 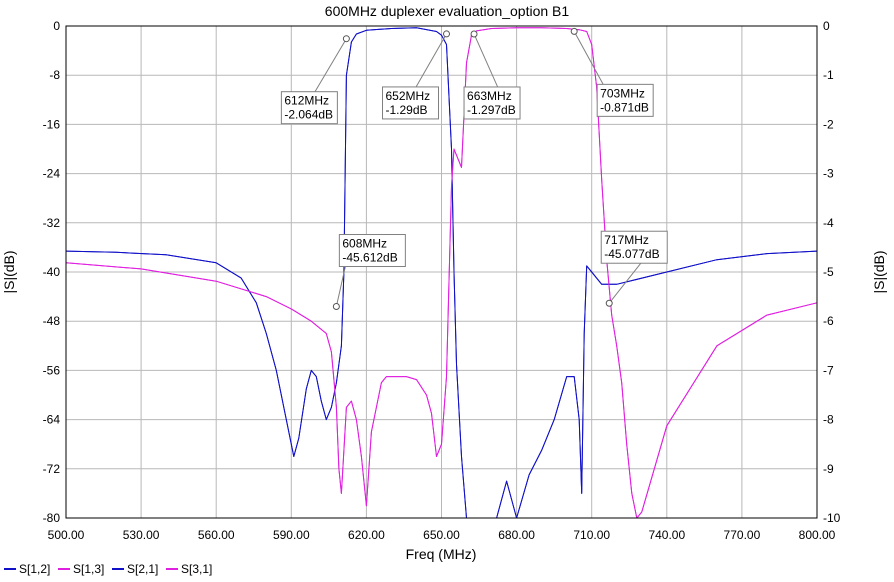 What do you see at coordinates (52, 420) in the screenshot?
I see `y-left-tick-label: -64` at bounding box center [52, 420].